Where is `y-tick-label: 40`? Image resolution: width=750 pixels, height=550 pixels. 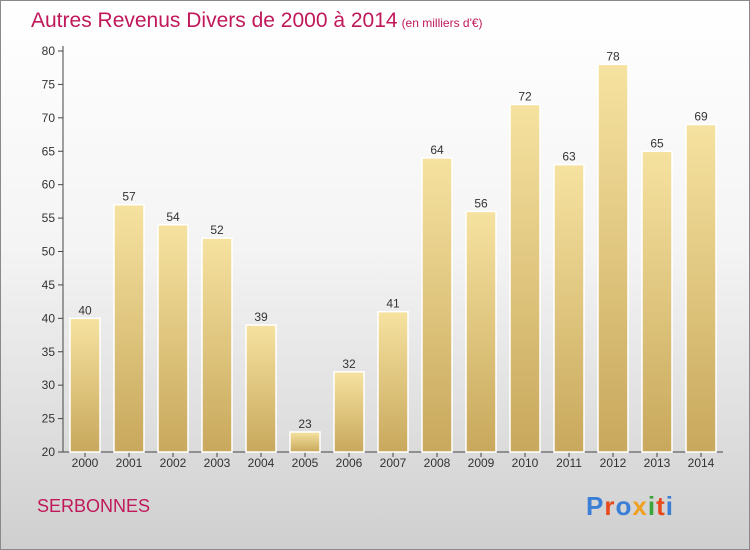
y-tick-label: 40 is located at coordinates (49, 318).